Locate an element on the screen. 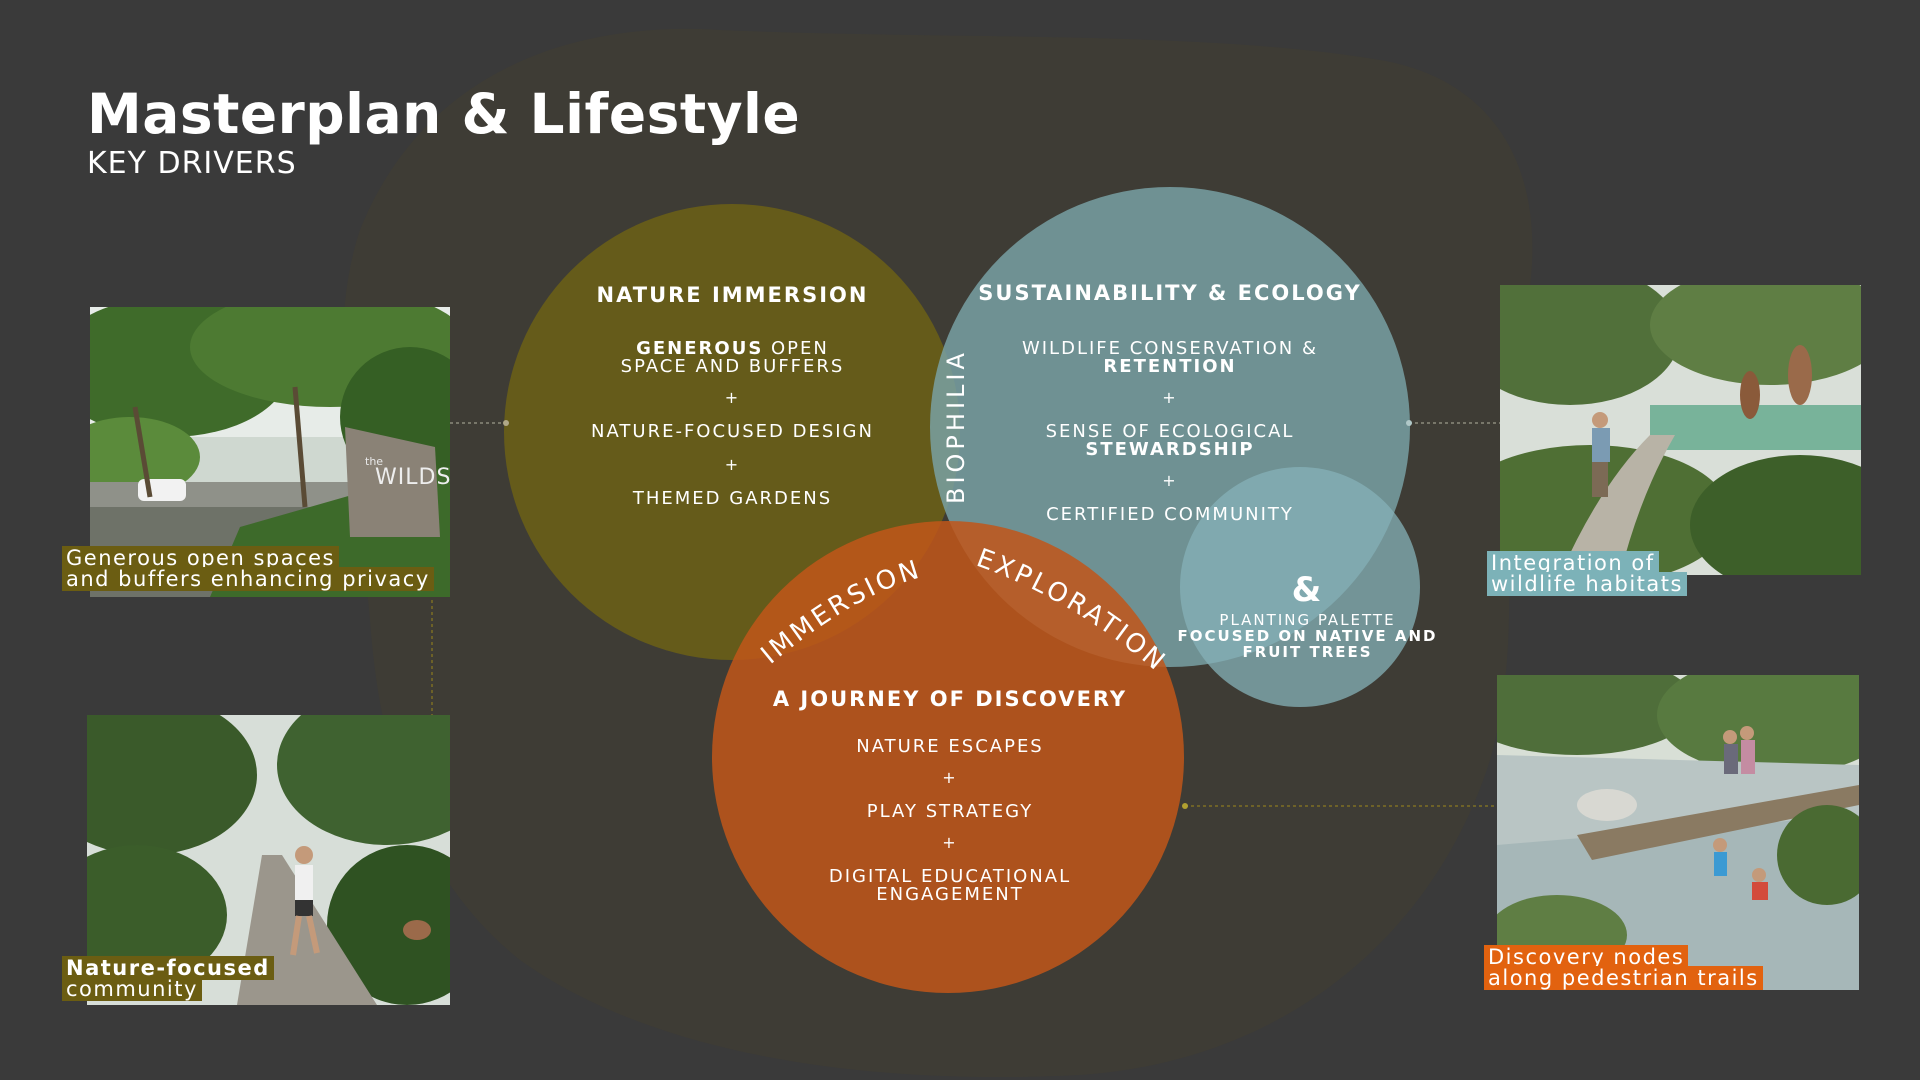 Image resolution: width=1920 pixels, height=1080 pixels. caption-line-2: wildlife habitats is located at coordinates (1587, 584).